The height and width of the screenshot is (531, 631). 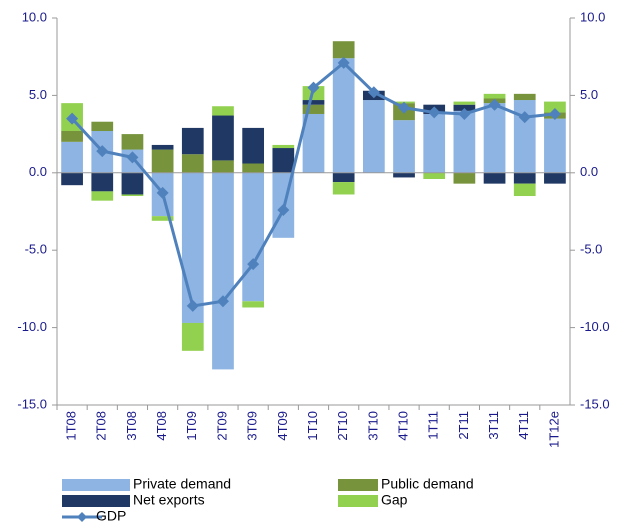 I want to click on x-tick-label: 1T09, so click(x=191, y=426).